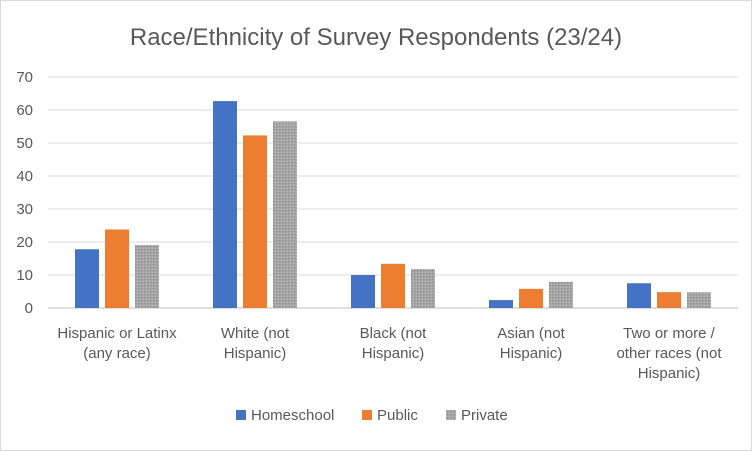 This screenshot has height=451, width=752. What do you see at coordinates (24, 110) in the screenshot?
I see `y-tick-label: 60` at bounding box center [24, 110].